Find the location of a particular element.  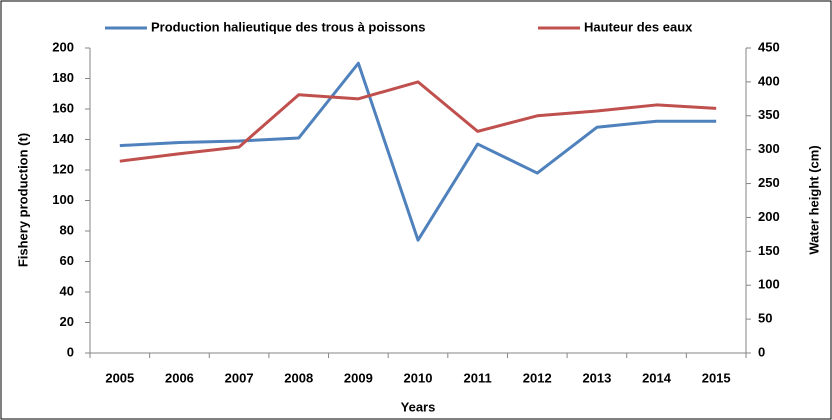

x-tick-label: 2007 is located at coordinates (239, 377).